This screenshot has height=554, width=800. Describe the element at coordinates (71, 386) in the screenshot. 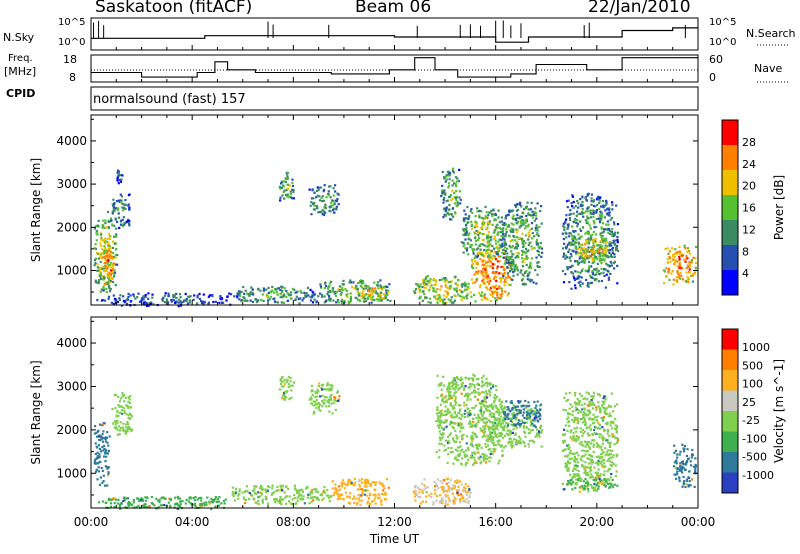

I see `velocity-ytick-label: 3000` at that location.